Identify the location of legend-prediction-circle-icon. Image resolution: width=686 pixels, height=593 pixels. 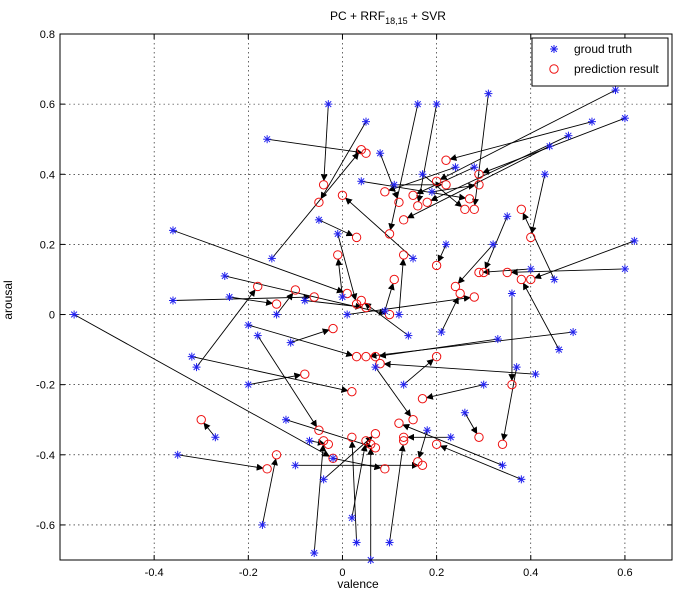
(554, 69).